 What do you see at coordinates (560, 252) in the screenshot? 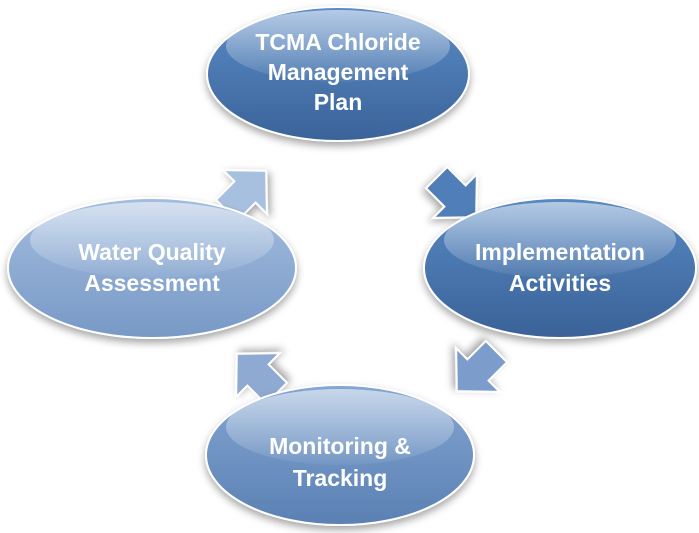
I see `node-label: Implementation` at bounding box center [560, 252].